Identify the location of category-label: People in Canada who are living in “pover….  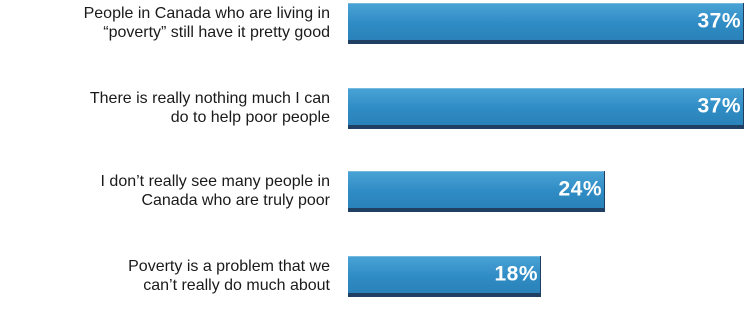
(165, 23).